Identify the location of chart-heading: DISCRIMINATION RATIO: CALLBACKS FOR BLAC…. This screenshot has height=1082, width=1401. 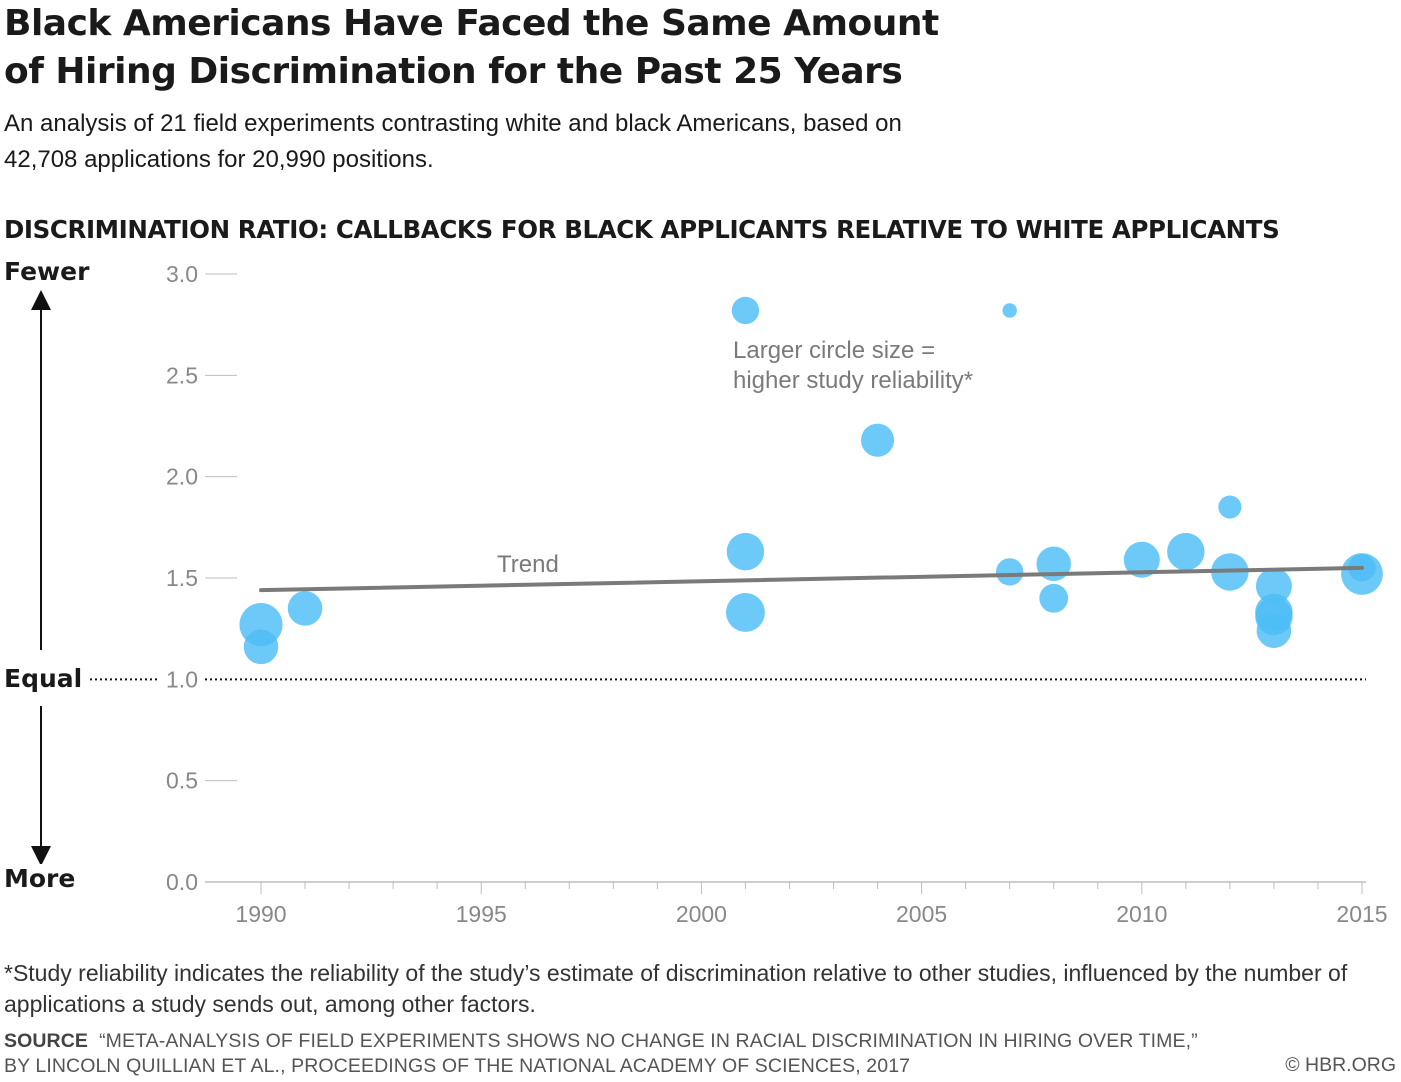
(642, 229).